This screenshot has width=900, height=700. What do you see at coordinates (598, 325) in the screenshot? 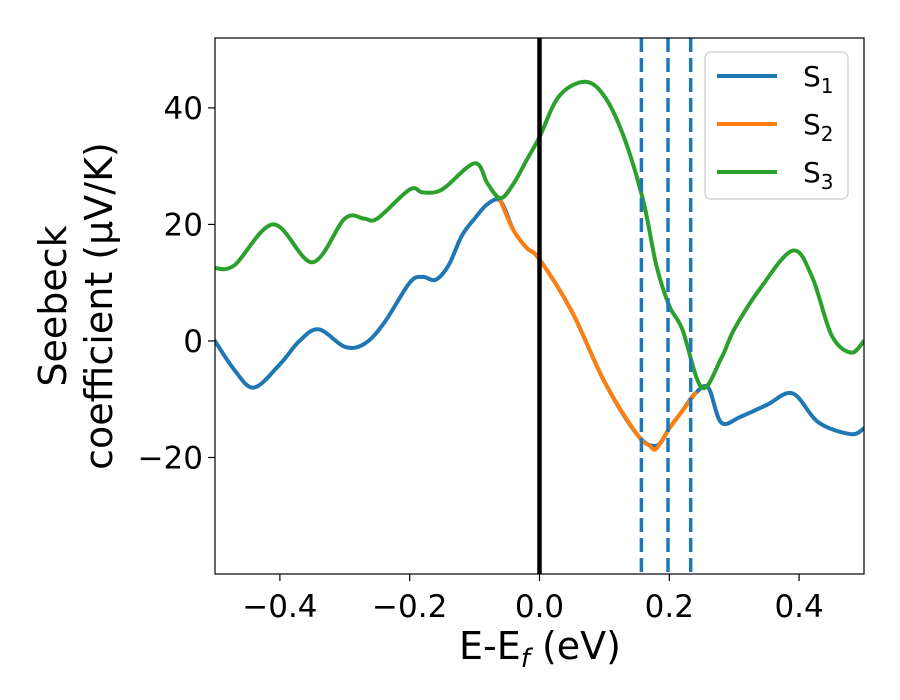
I see `series-line-s2` at bounding box center [598, 325].